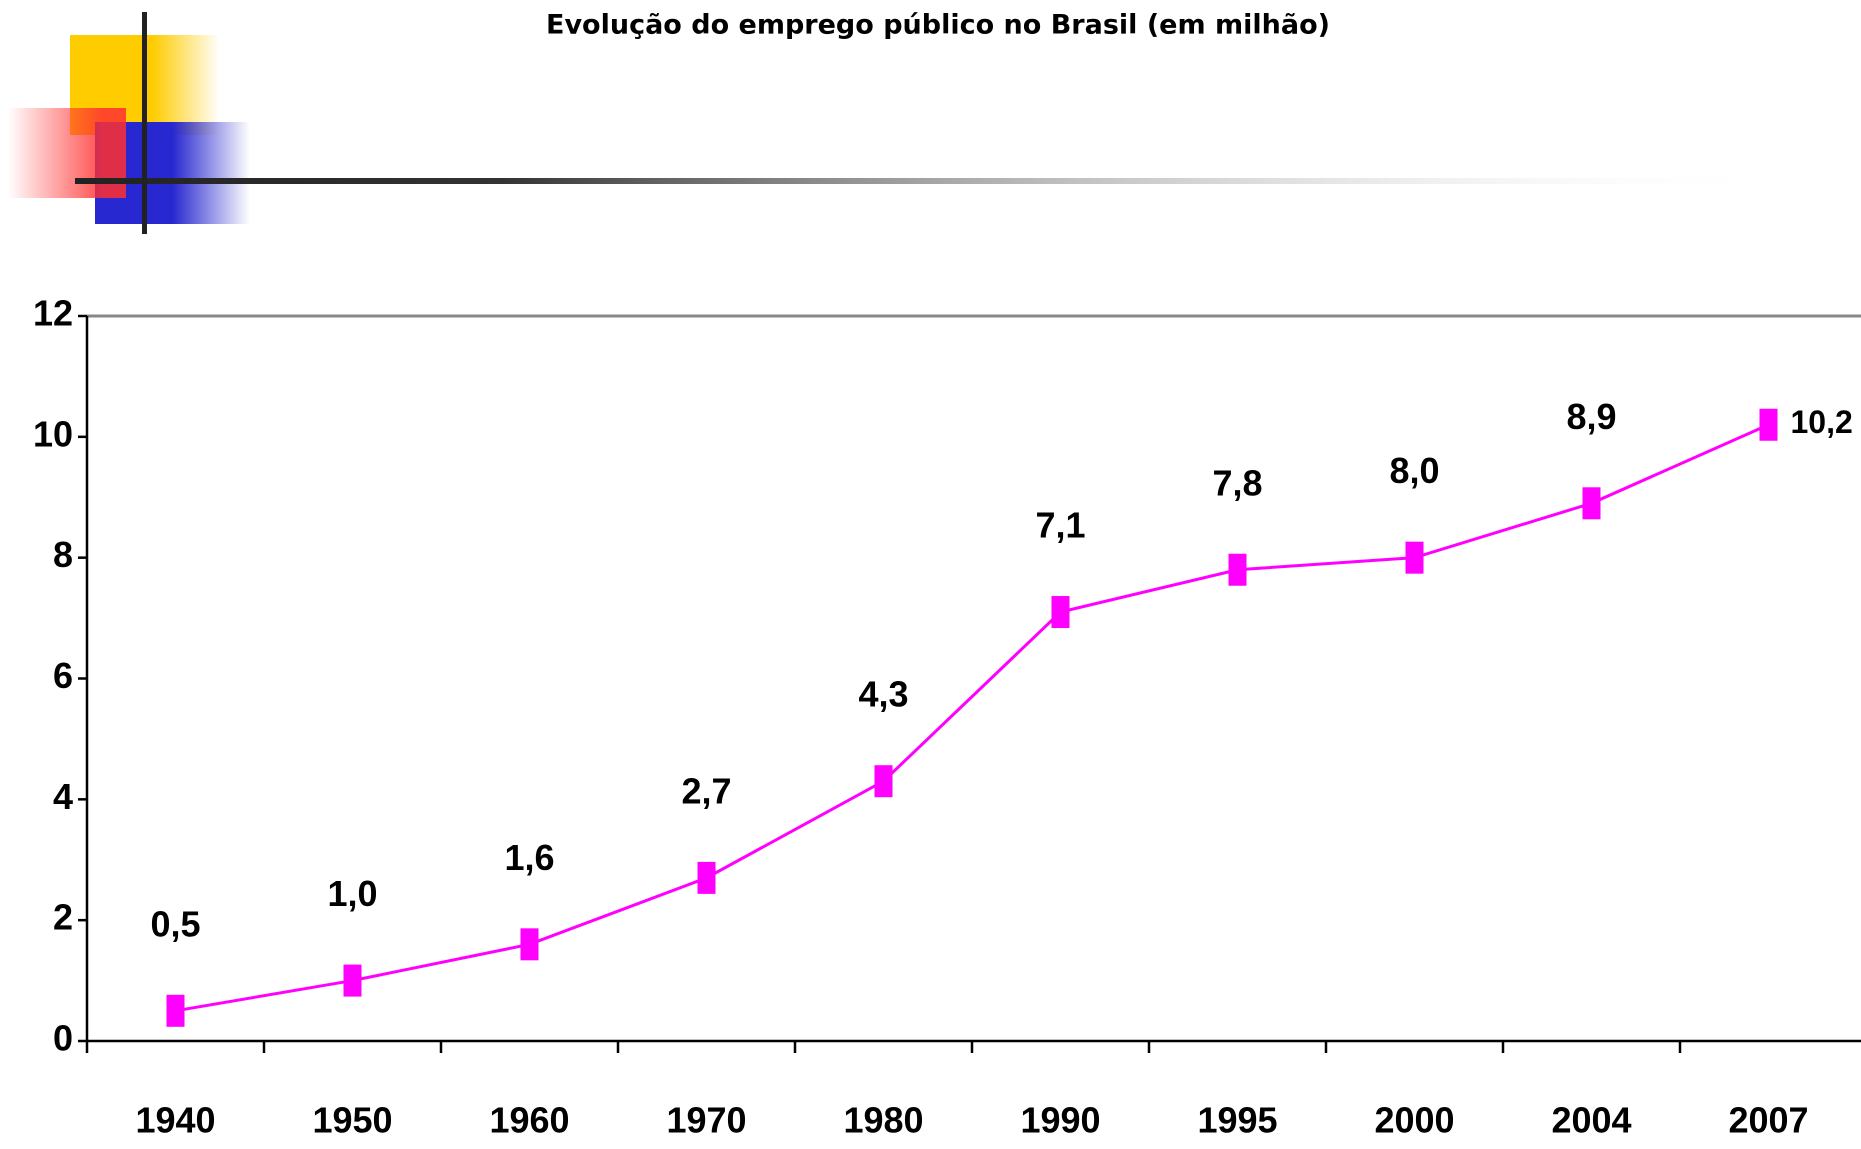 The height and width of the screenshot is (1149, 1861). Describe the element at coordinates (352, 1120) in the screenshot. I see `x-tick-label: 1950` at that location.